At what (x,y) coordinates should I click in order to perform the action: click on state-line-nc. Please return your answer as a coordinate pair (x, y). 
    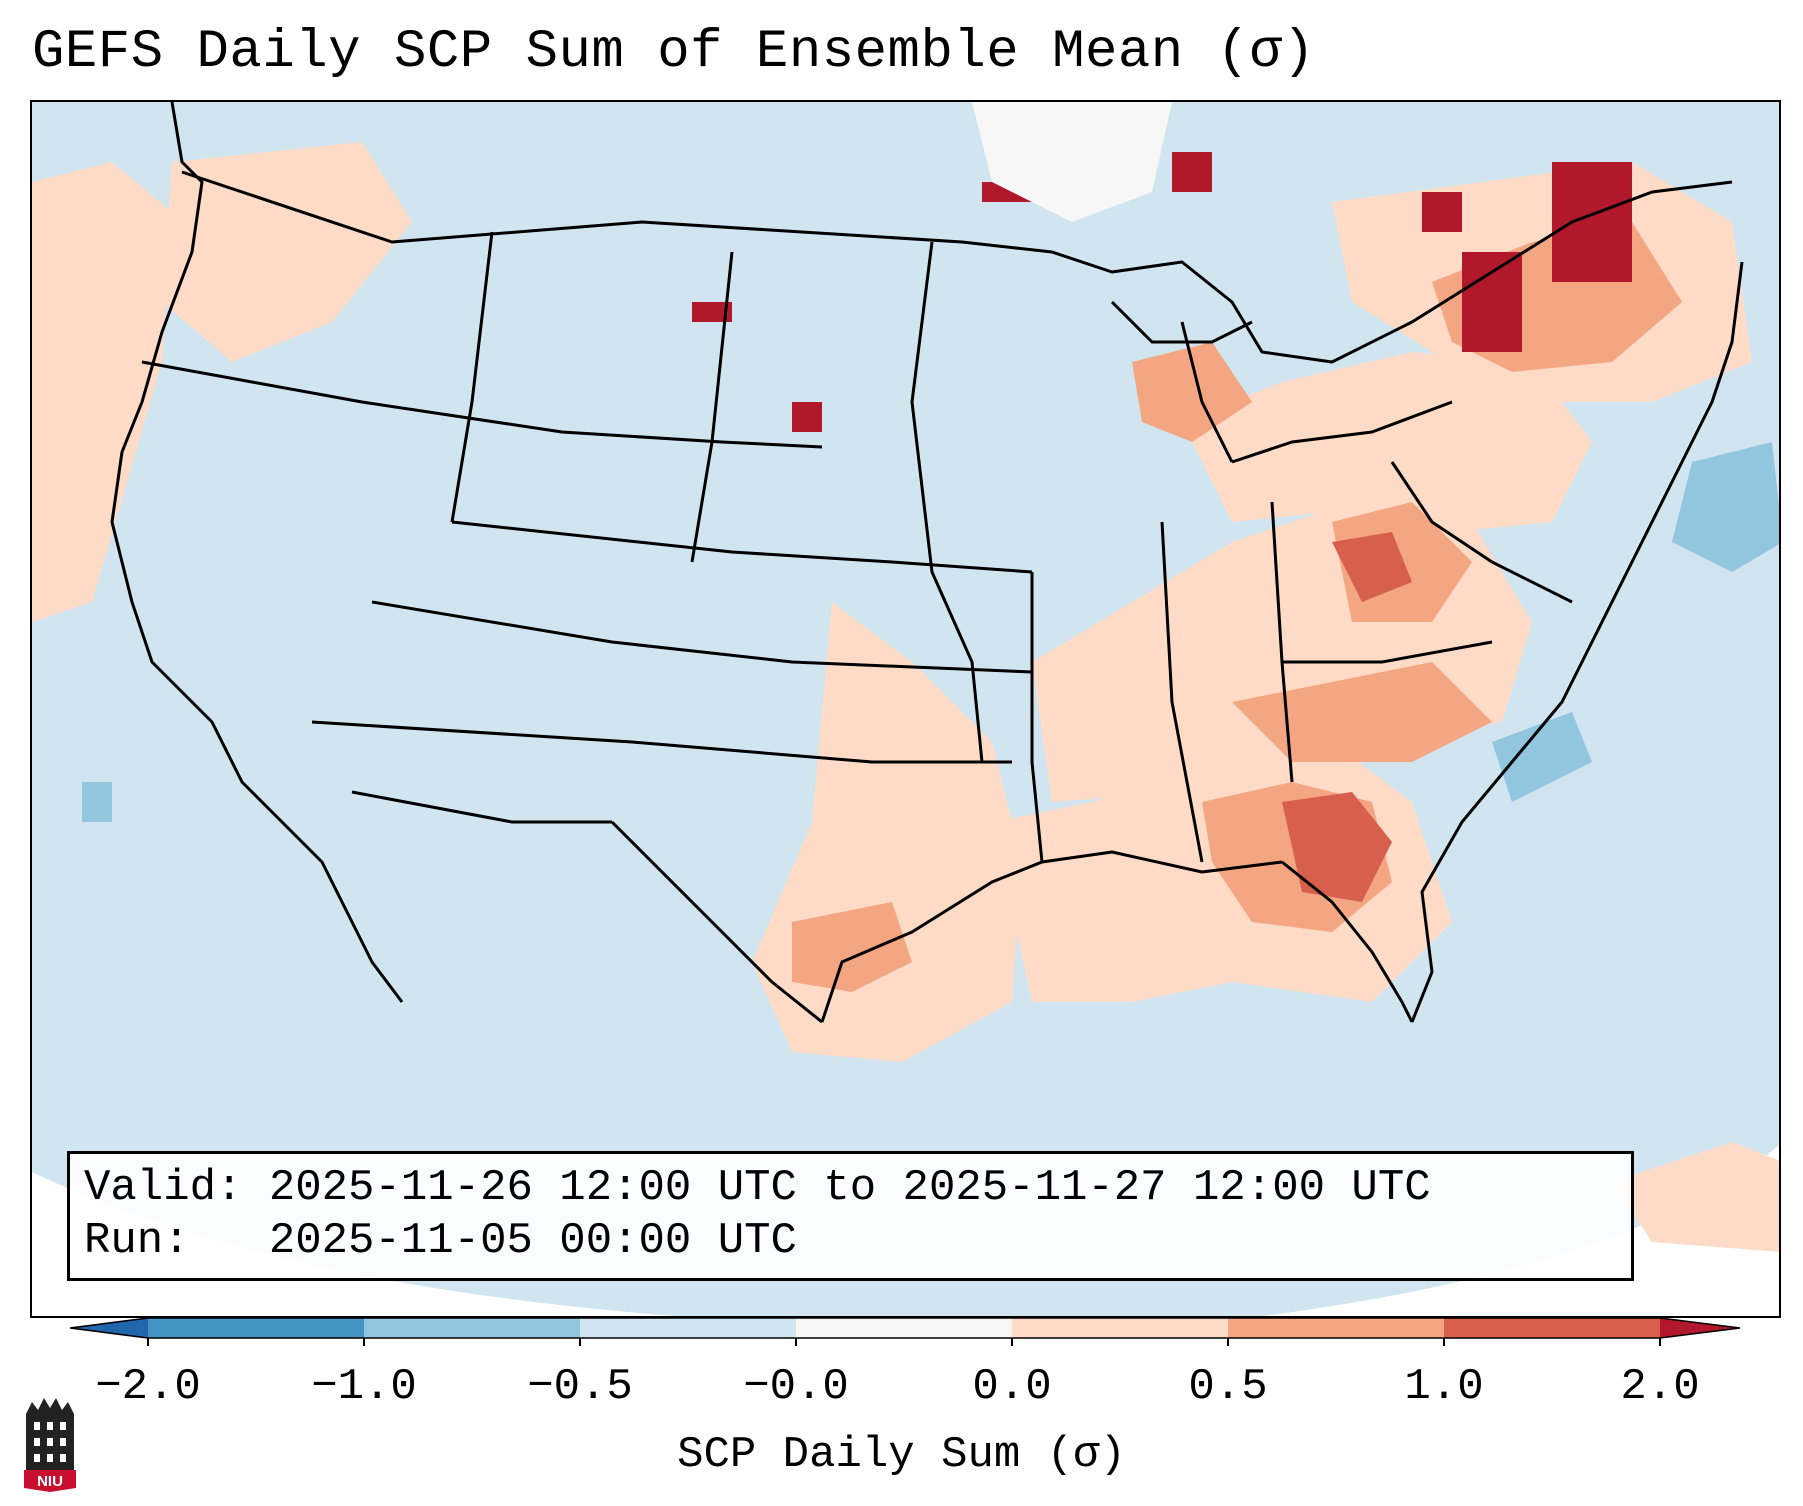
    Looking at the image, I should click on (1387, 652).